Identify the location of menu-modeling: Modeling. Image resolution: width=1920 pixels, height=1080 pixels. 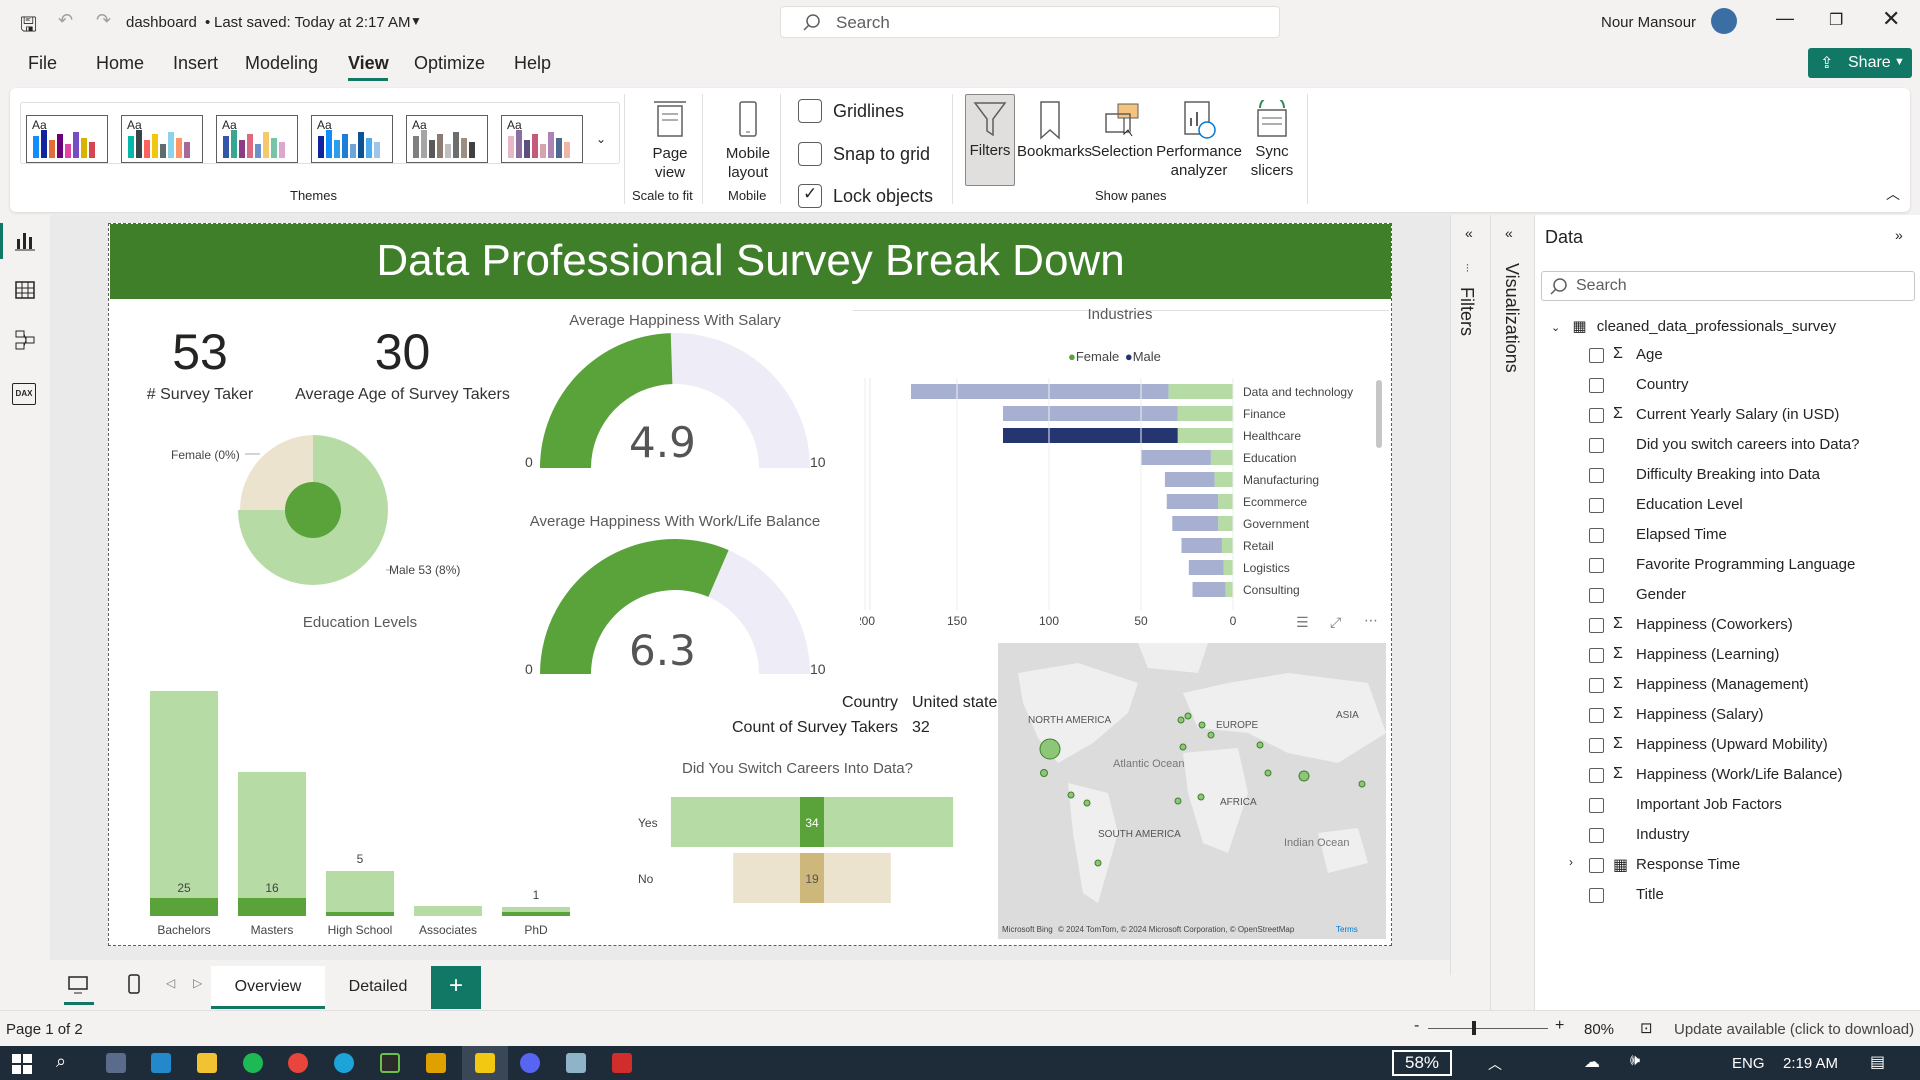
(282, 63).